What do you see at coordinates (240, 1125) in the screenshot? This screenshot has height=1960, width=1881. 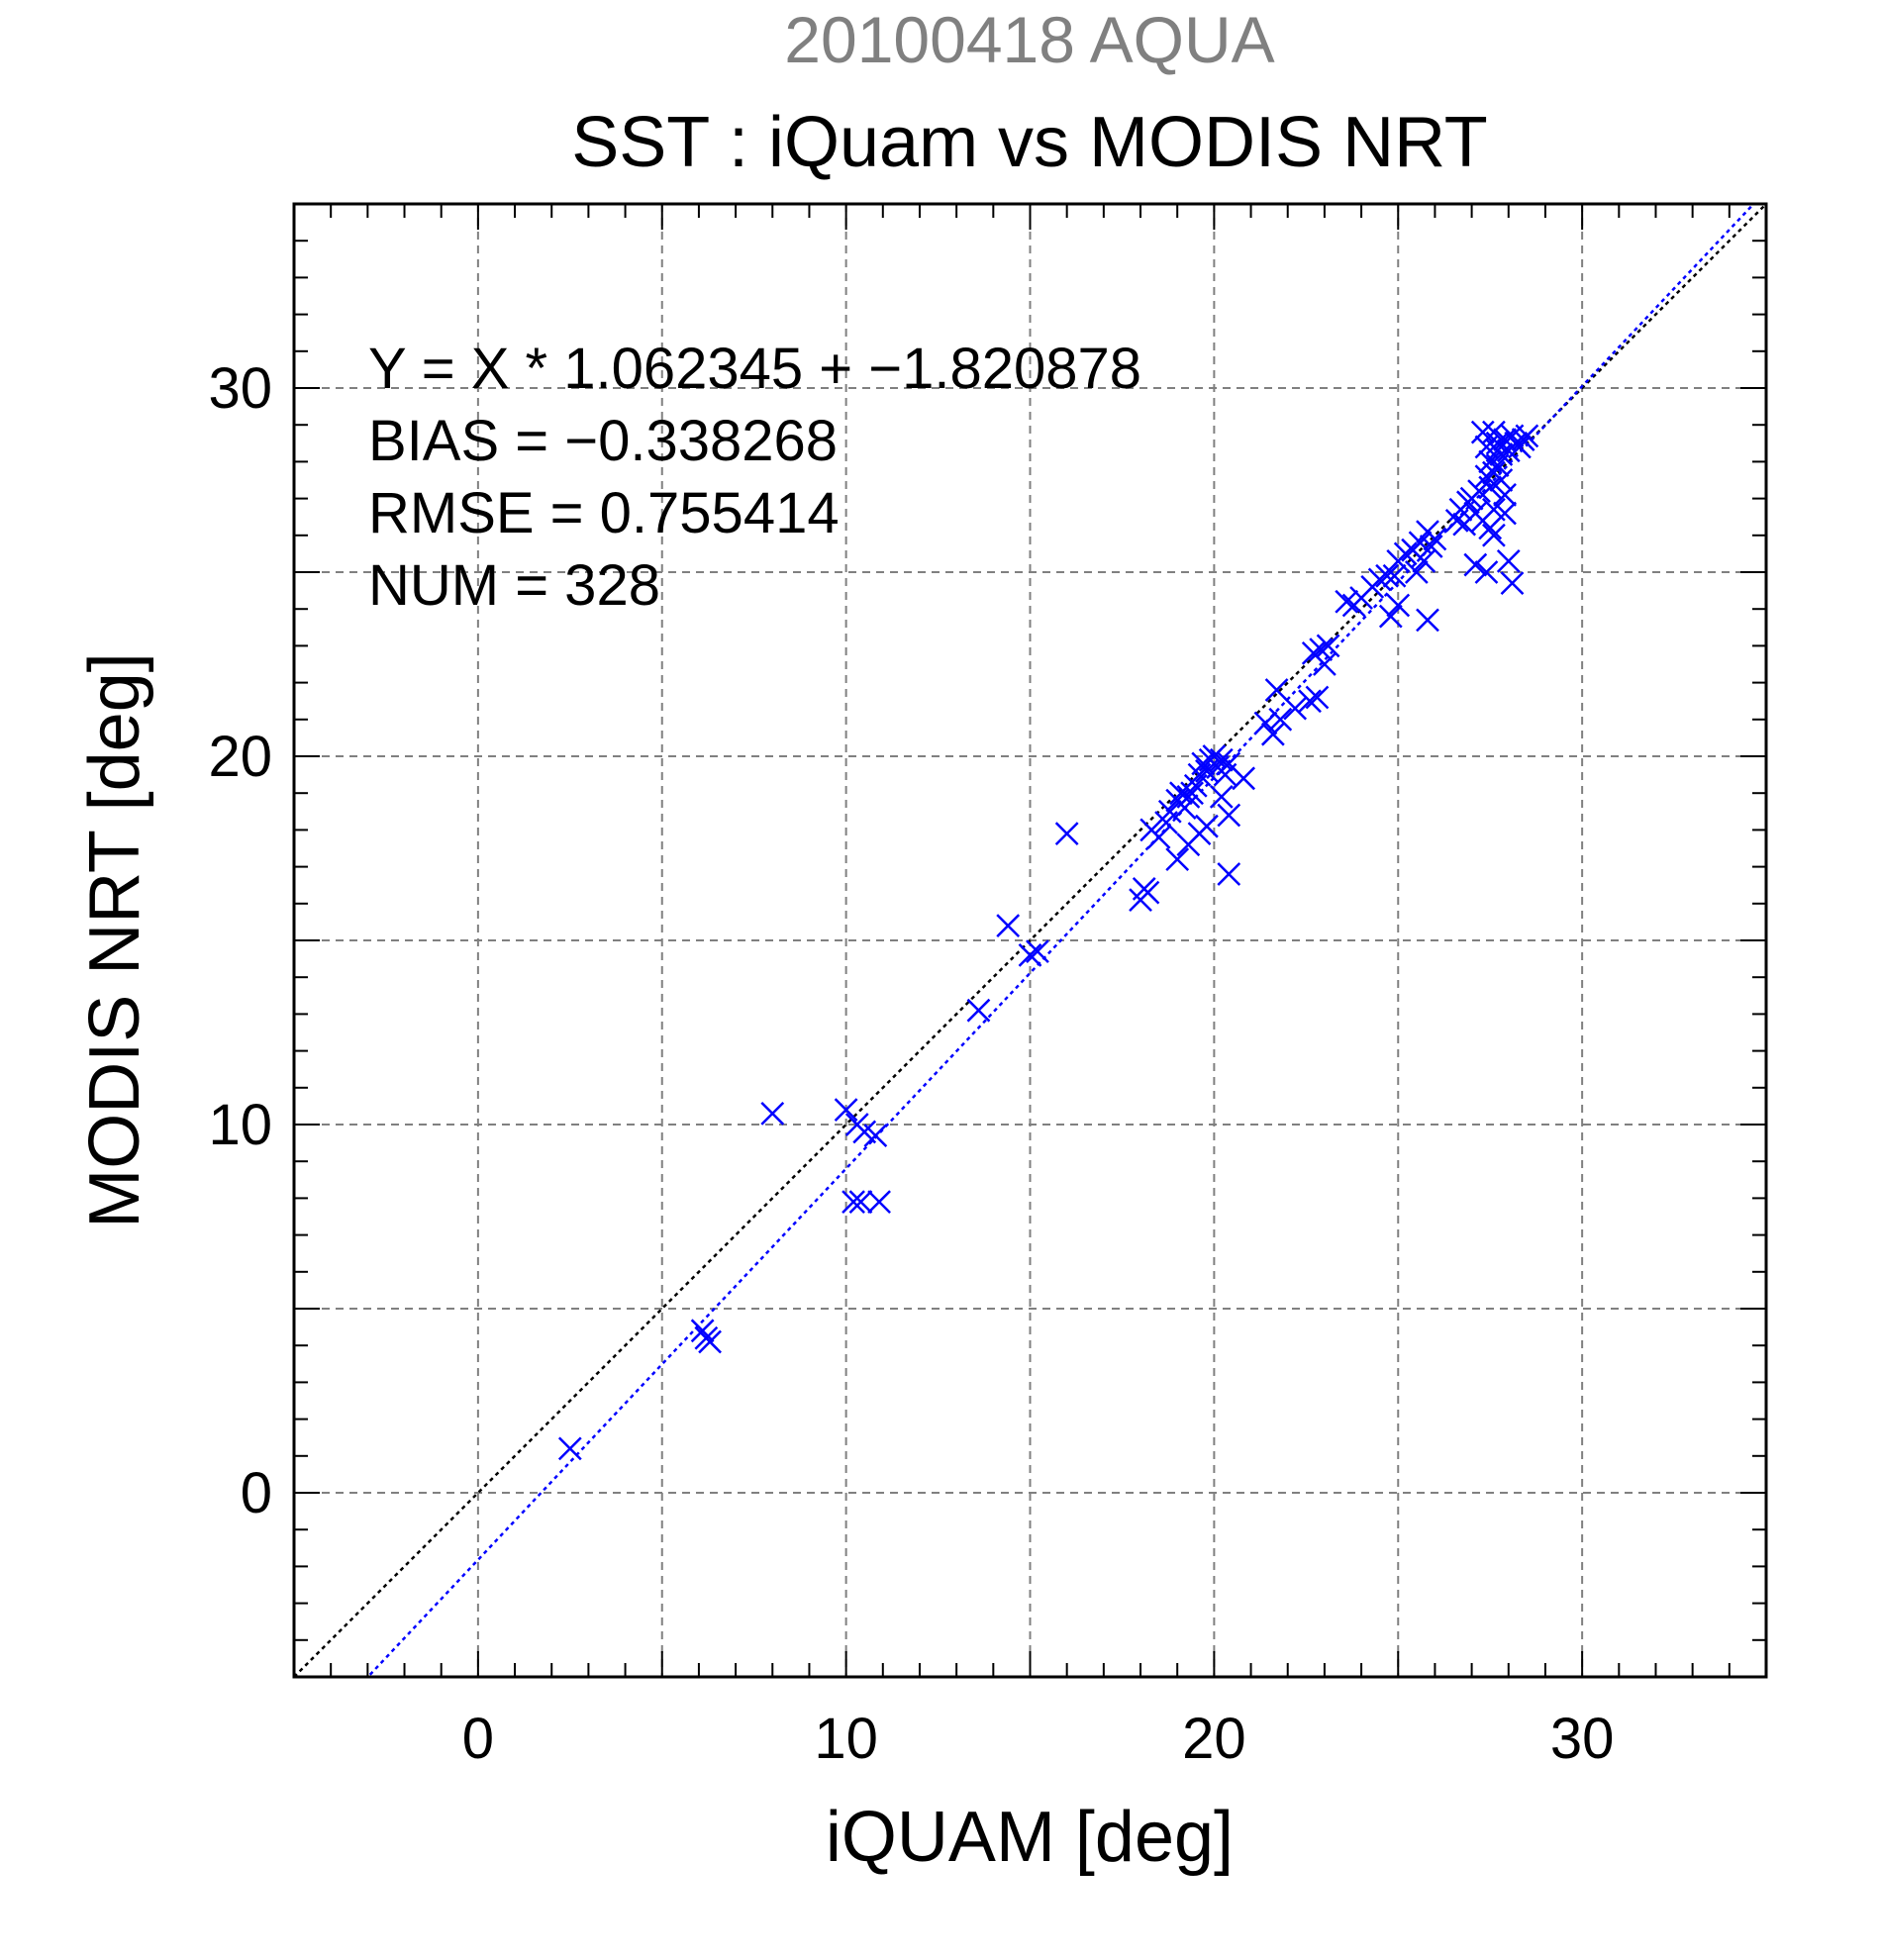 I see `y-tick-label: 10` at bounding box center [240, 1125].